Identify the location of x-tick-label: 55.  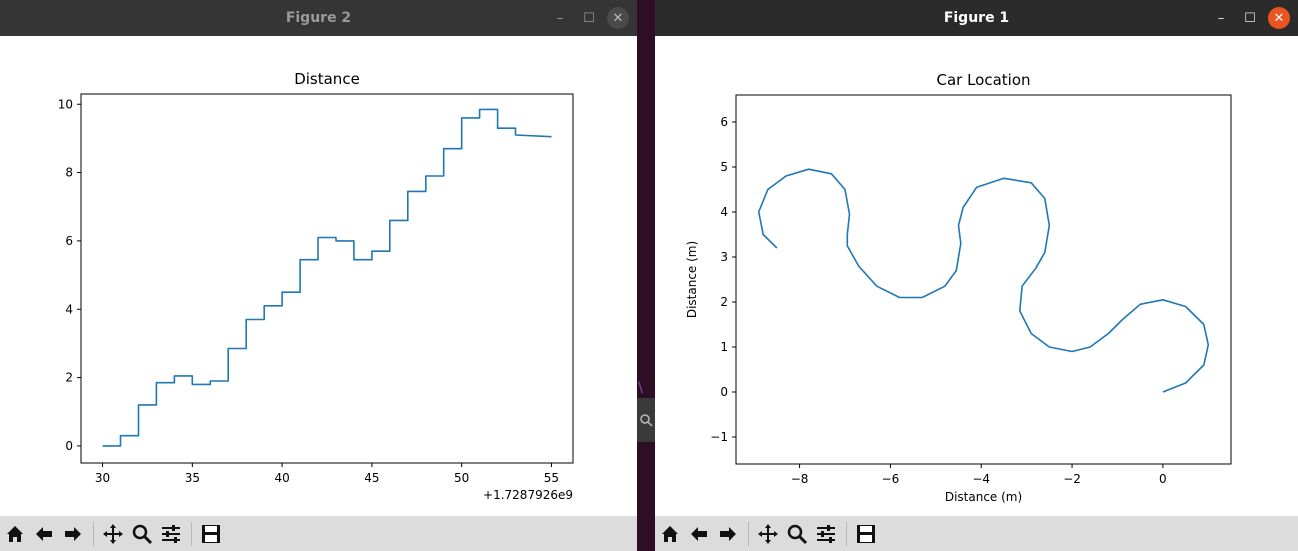
(551, 478).